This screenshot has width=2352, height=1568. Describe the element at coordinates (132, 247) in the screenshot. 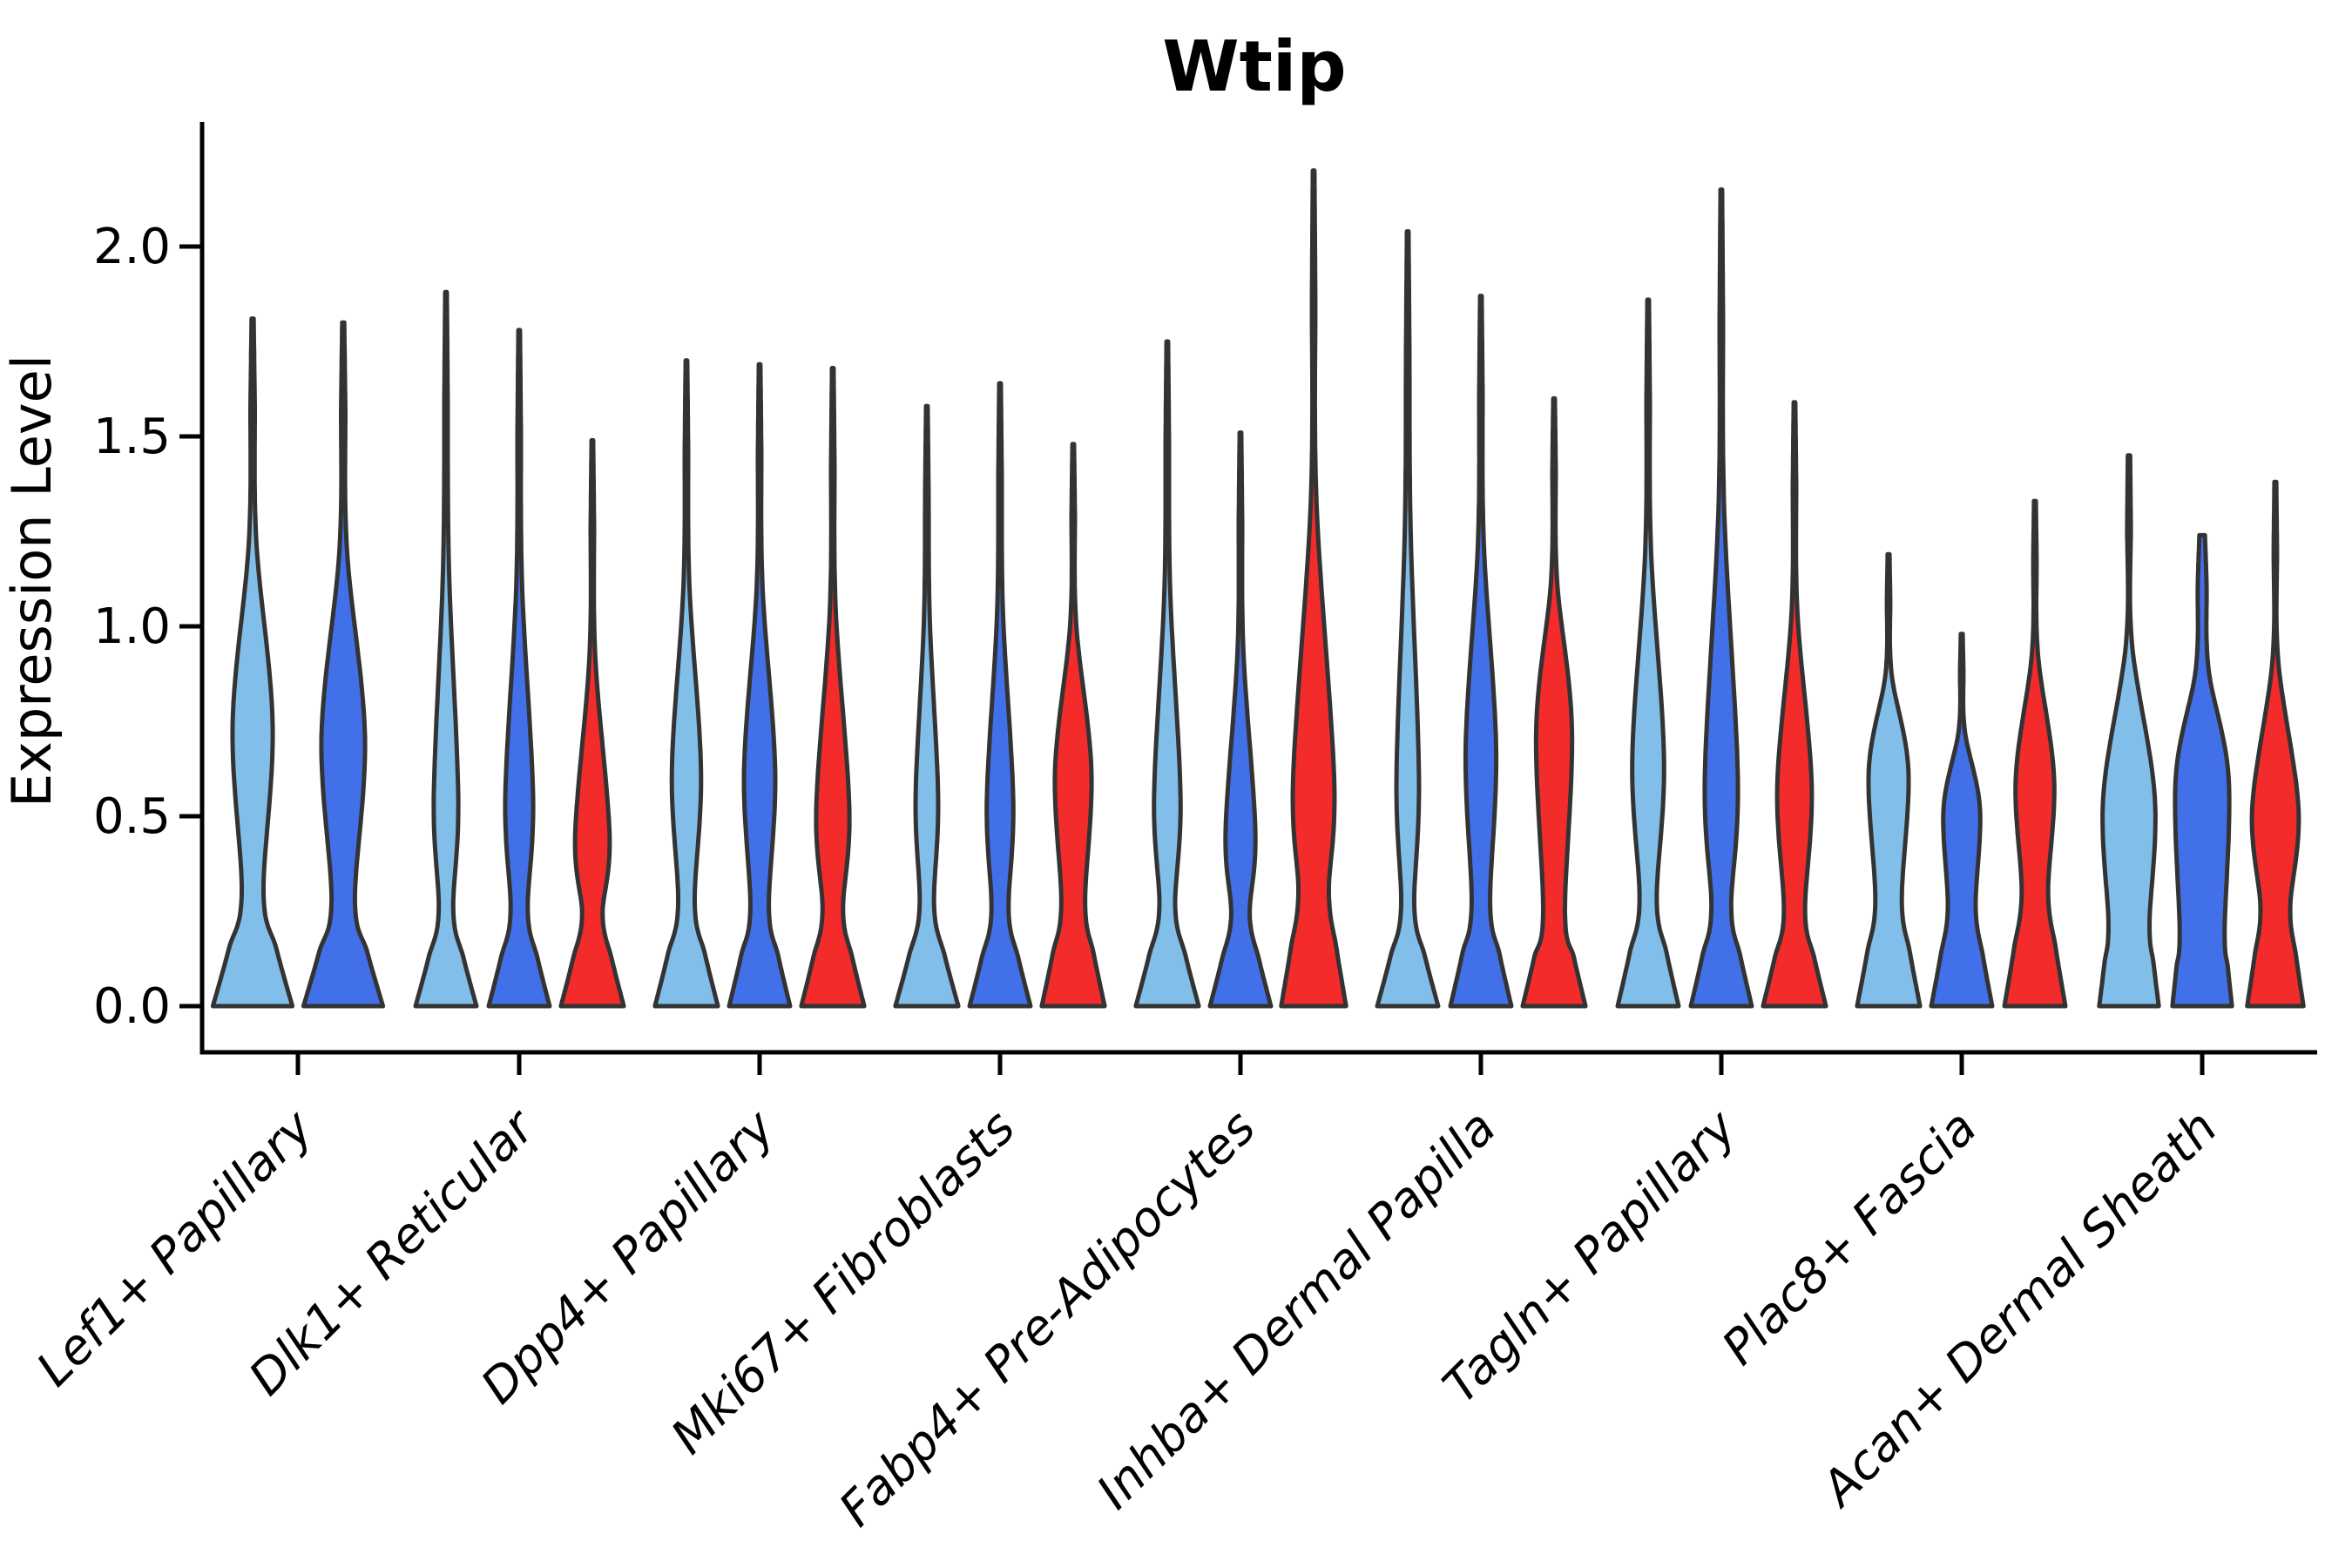

I see `y-tick-label: 2.0` at that location.